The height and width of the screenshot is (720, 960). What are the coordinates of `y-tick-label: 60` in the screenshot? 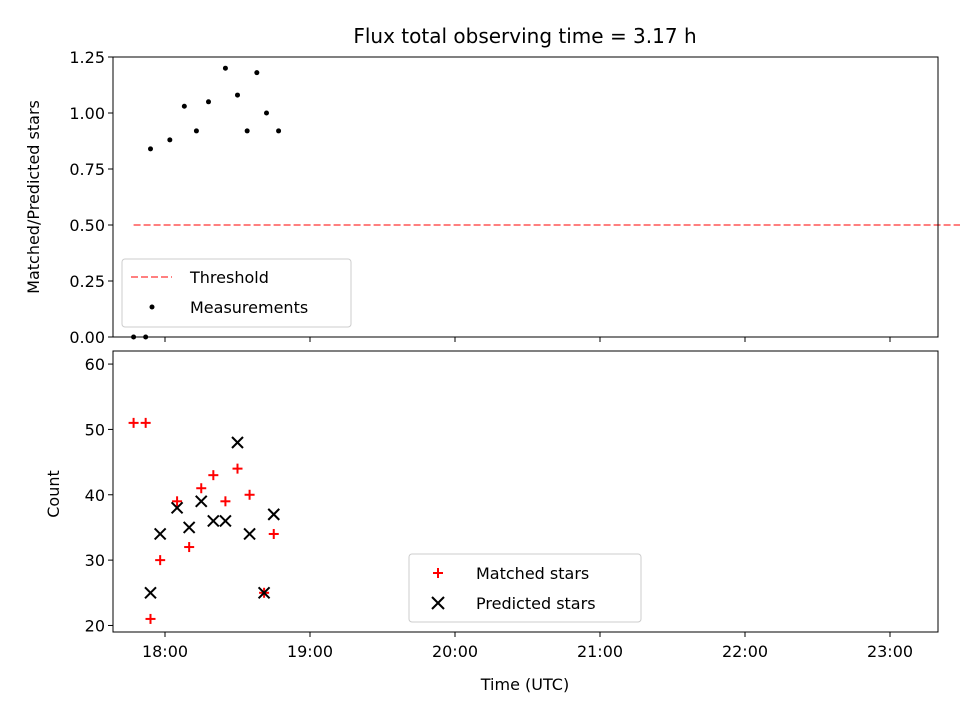 It's located at (95, 364).